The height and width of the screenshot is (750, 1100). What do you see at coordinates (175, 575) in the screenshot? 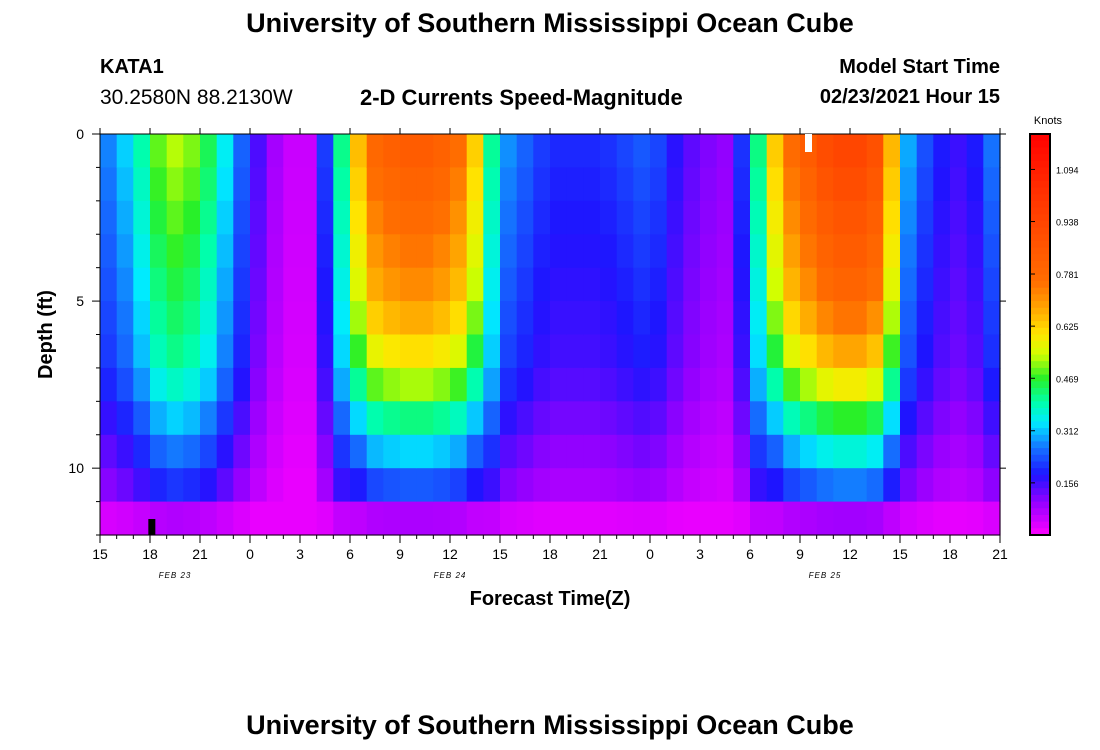
I see `date-label: FEB 23` at bounding box center [175, 575].